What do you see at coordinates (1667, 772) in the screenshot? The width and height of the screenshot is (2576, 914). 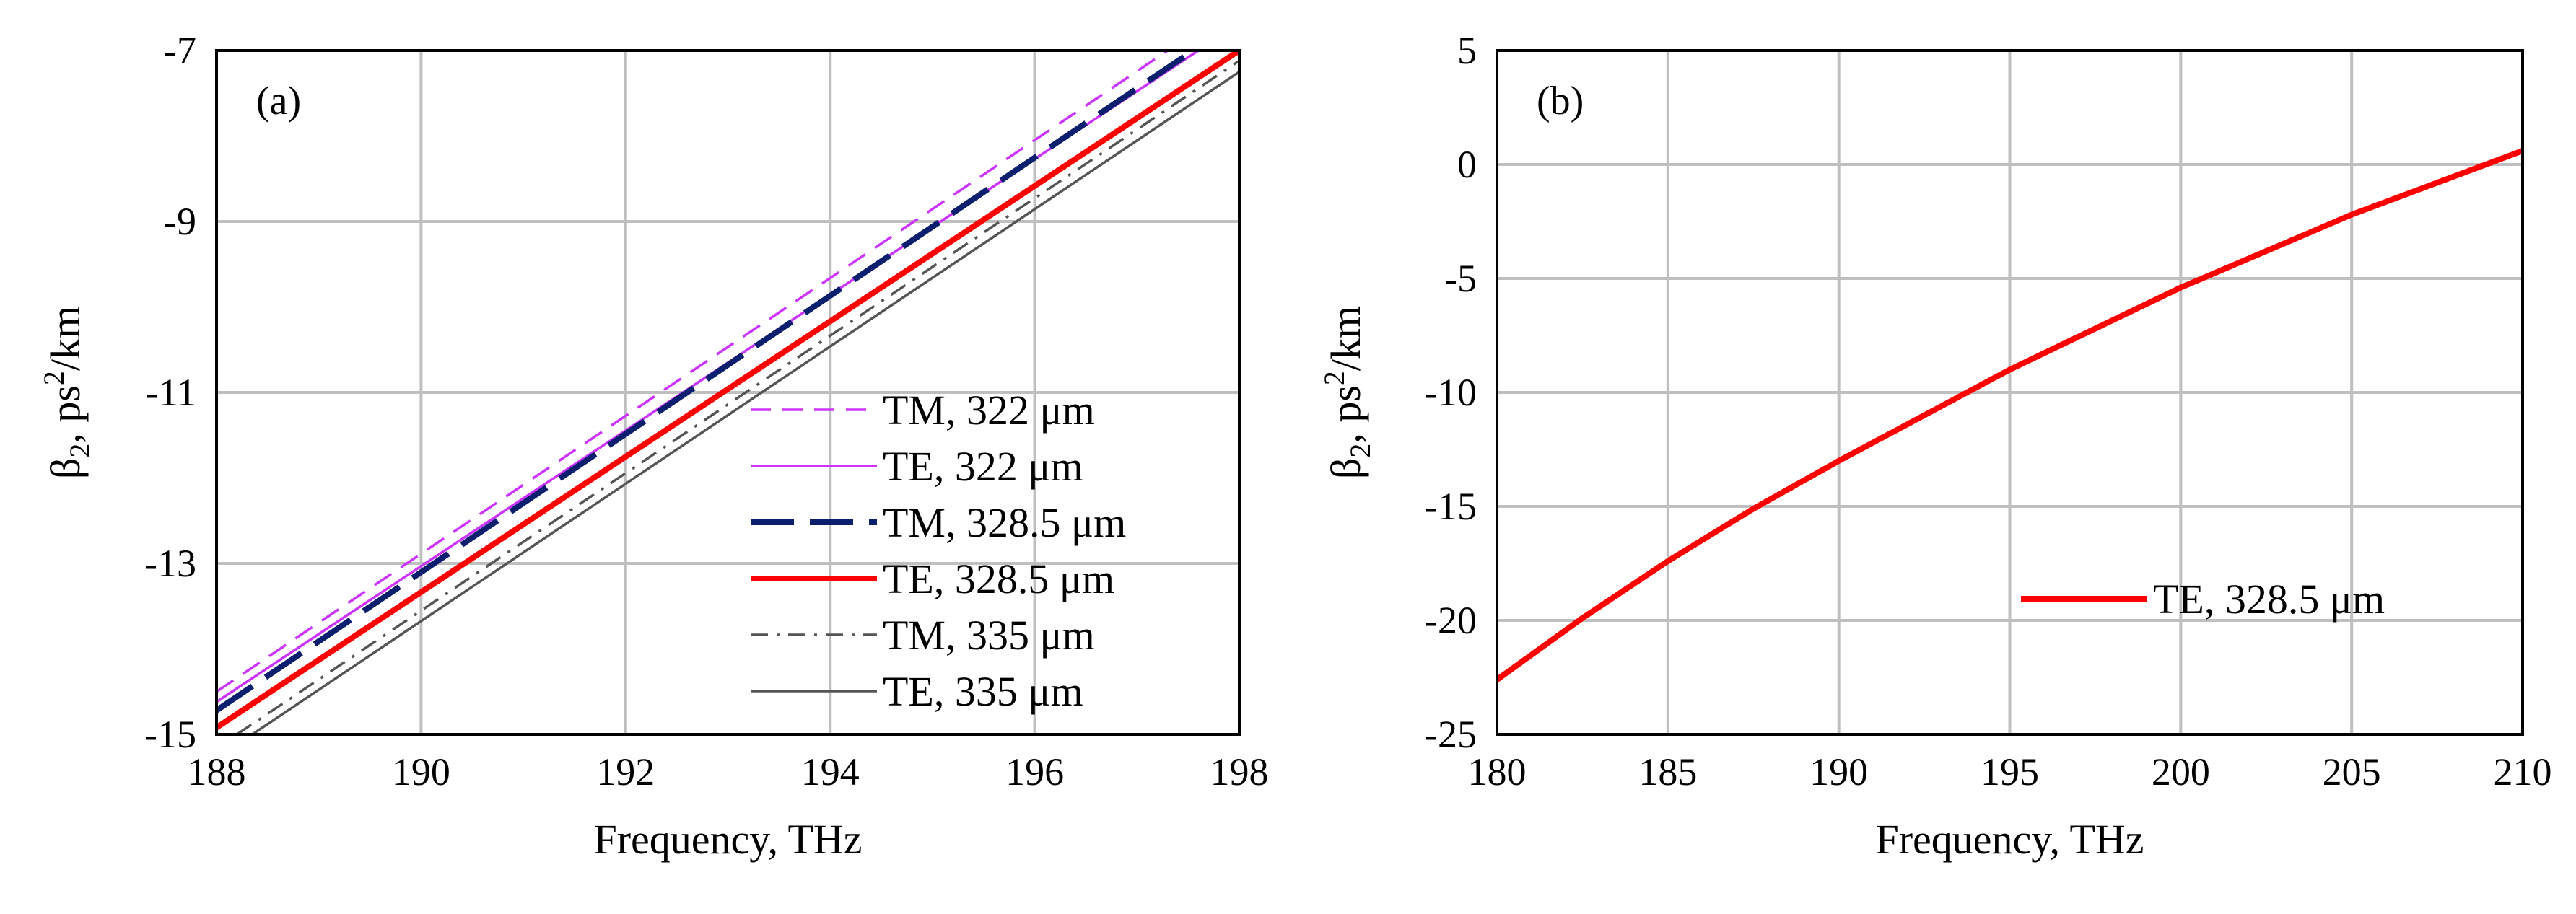 I see `x-tick-label: 185` at bounding box center [1667, 772].